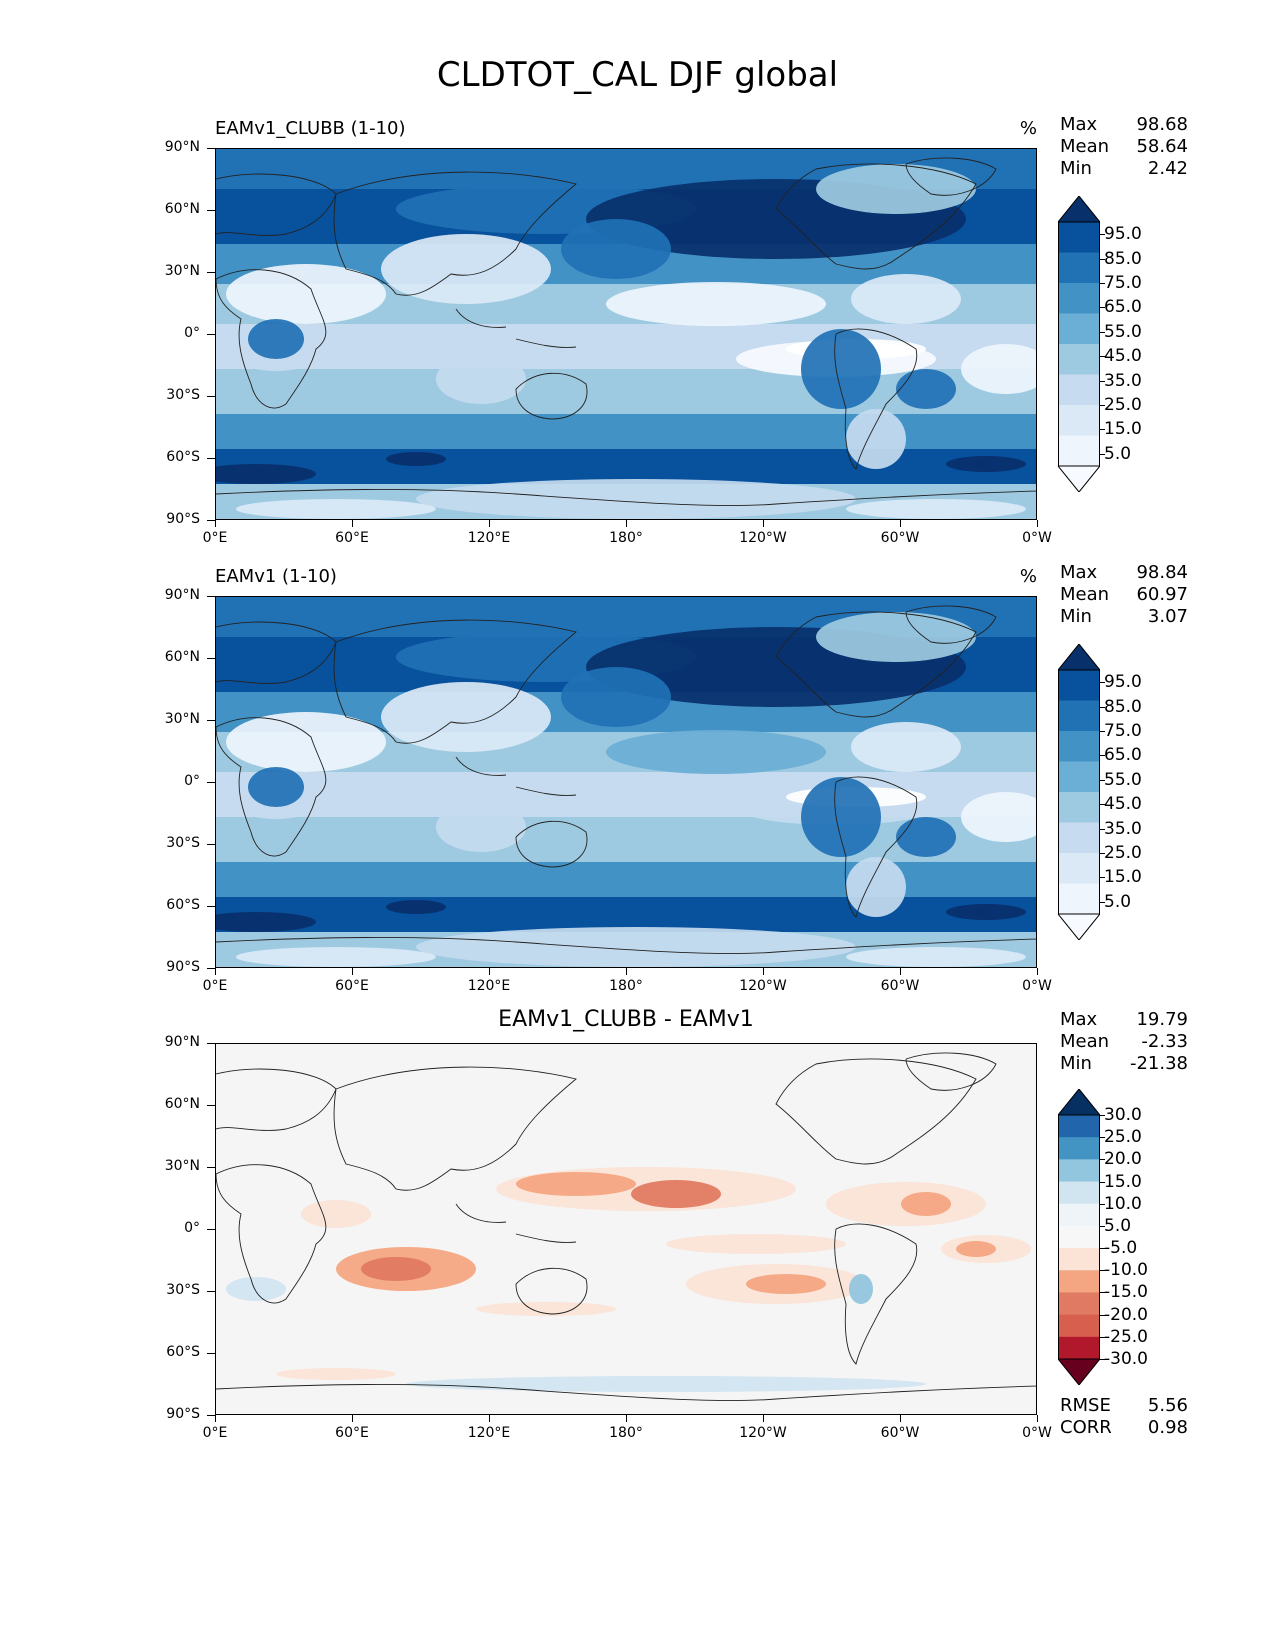 The height and width of the screenshot is (1650, 1275). I want to click on metric-label: CORR, so click(1086, 1427).